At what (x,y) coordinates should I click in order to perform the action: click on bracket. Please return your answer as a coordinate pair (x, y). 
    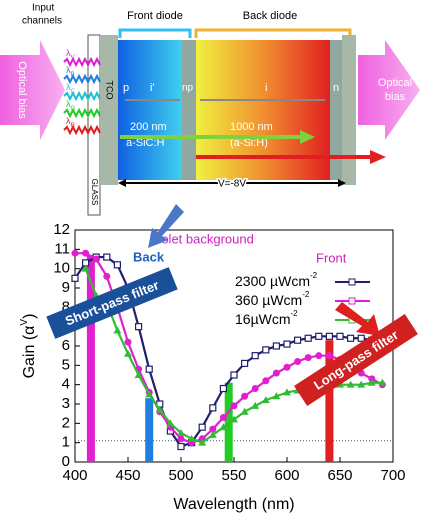
    Looking at the image, I should click on (273, 33).